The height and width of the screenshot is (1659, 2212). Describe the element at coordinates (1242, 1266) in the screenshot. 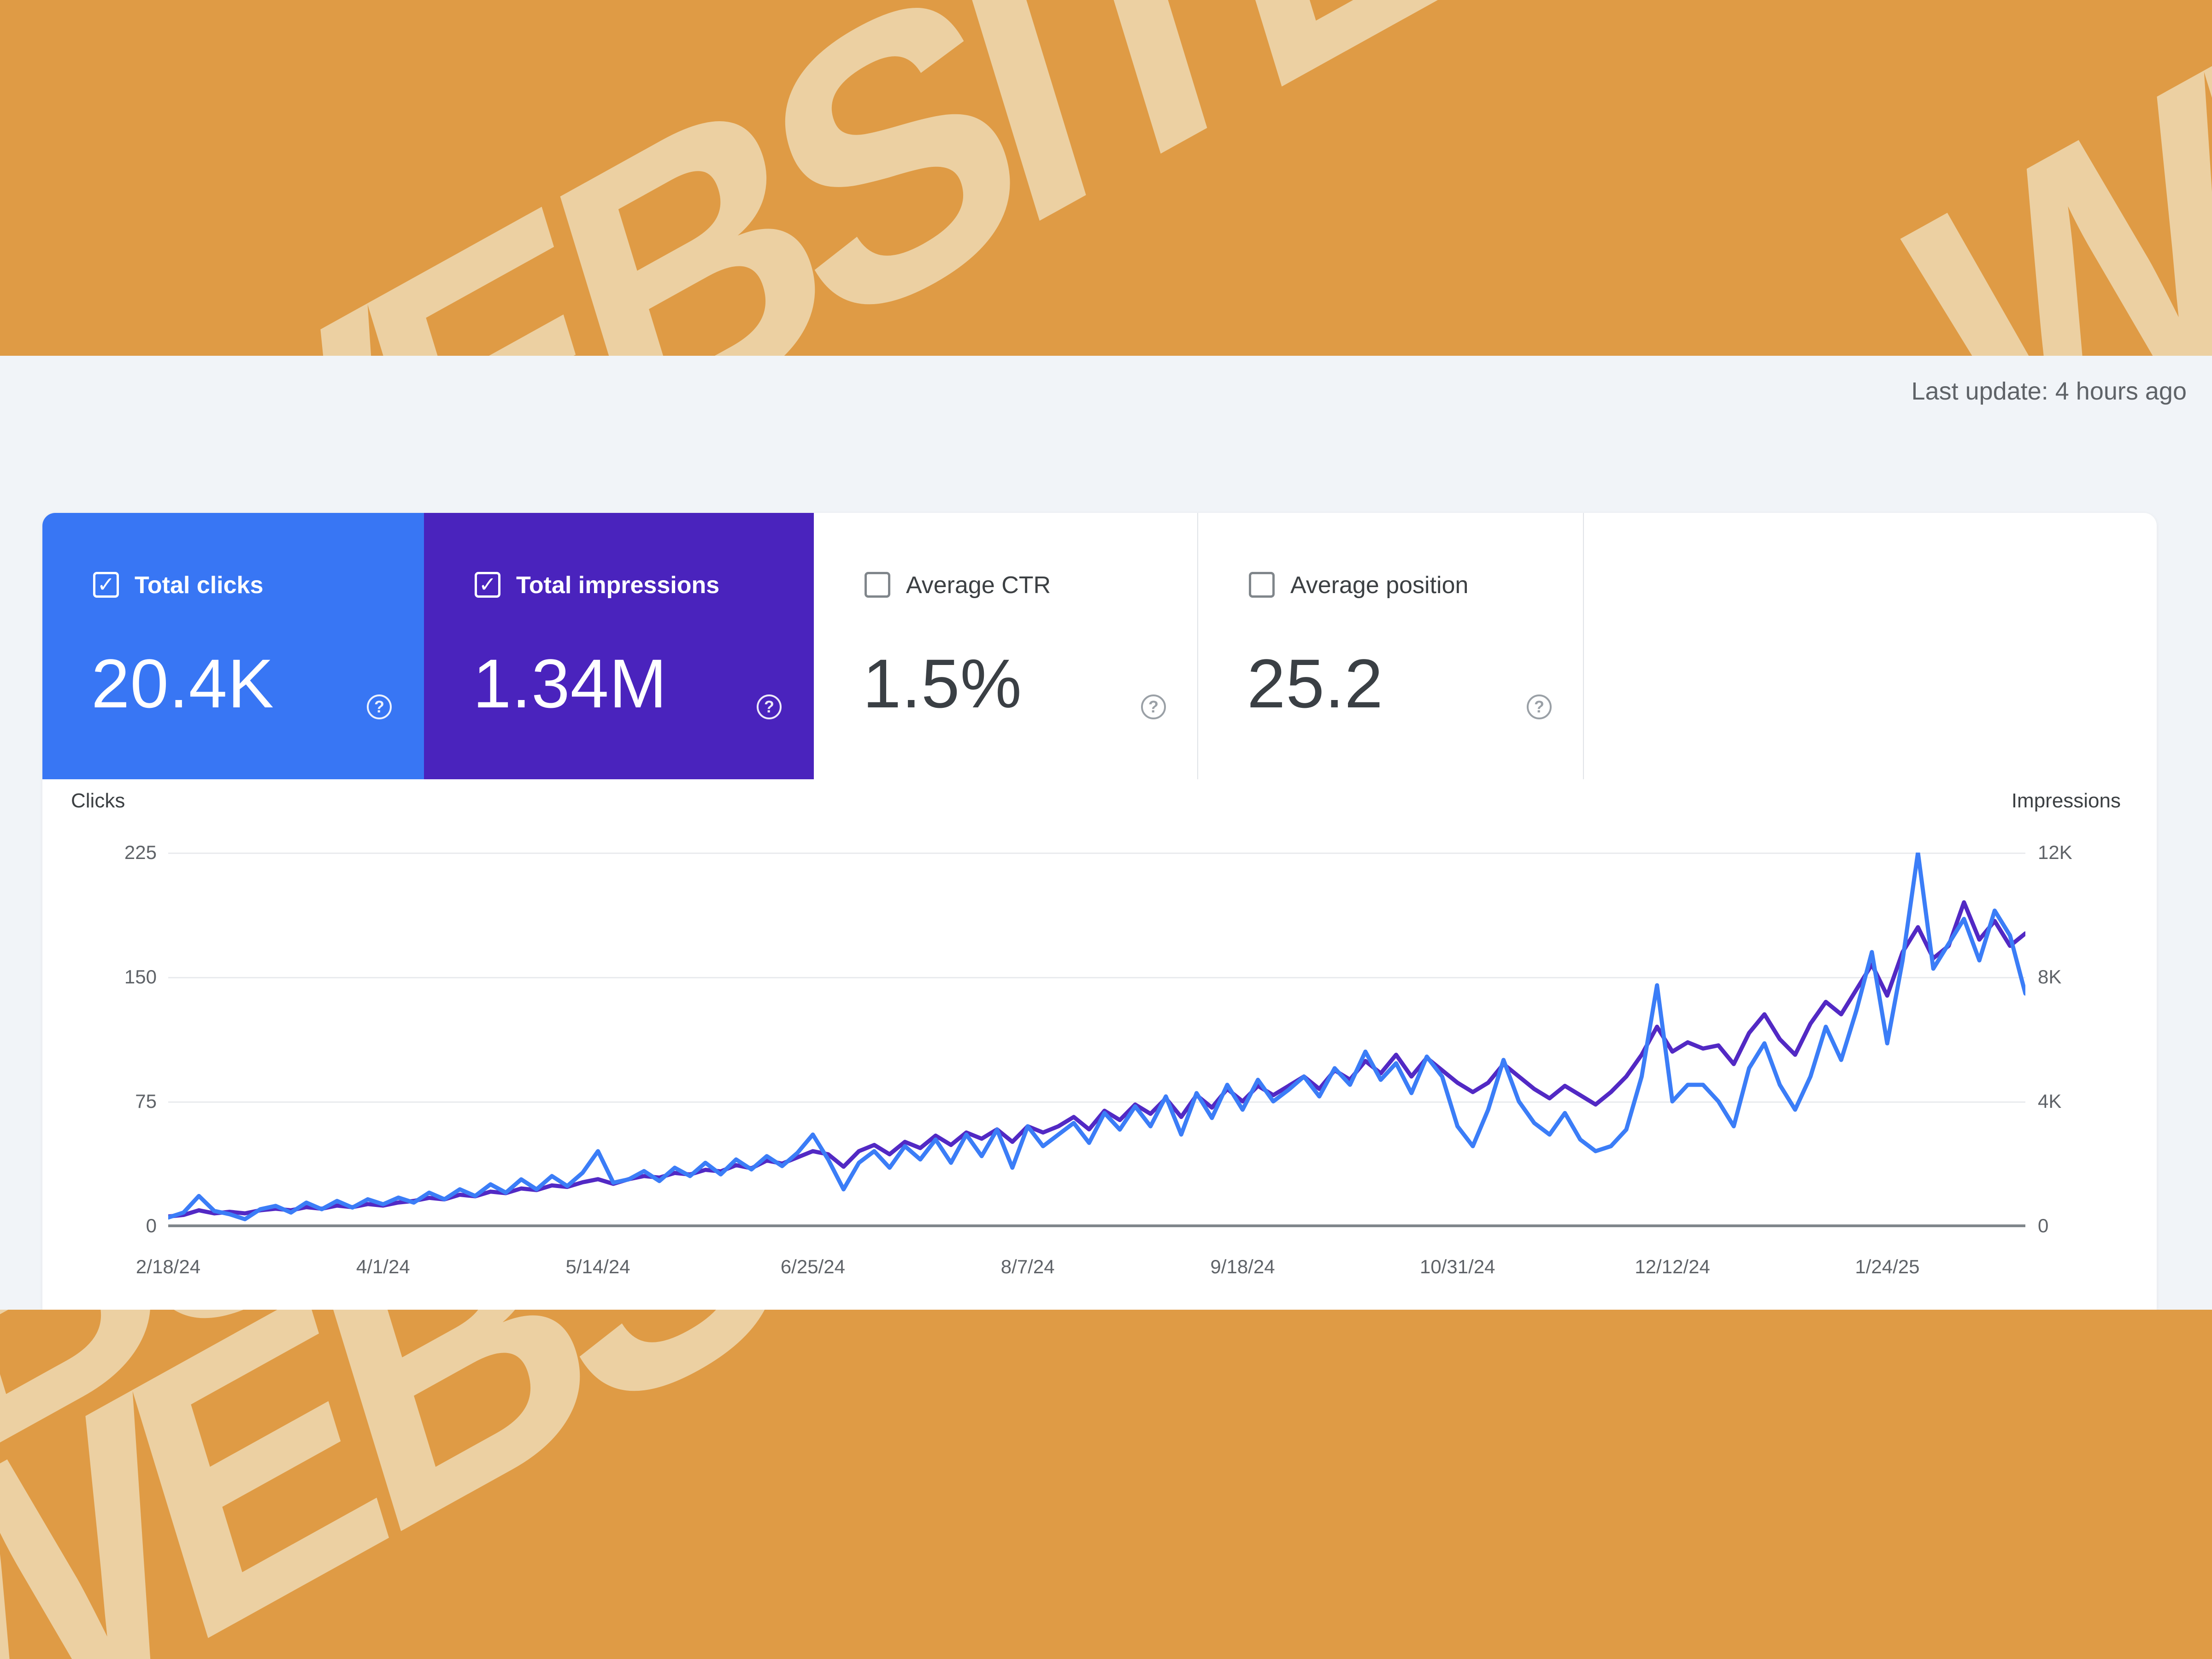

I see `x-tick: 9/18/24` at that location.